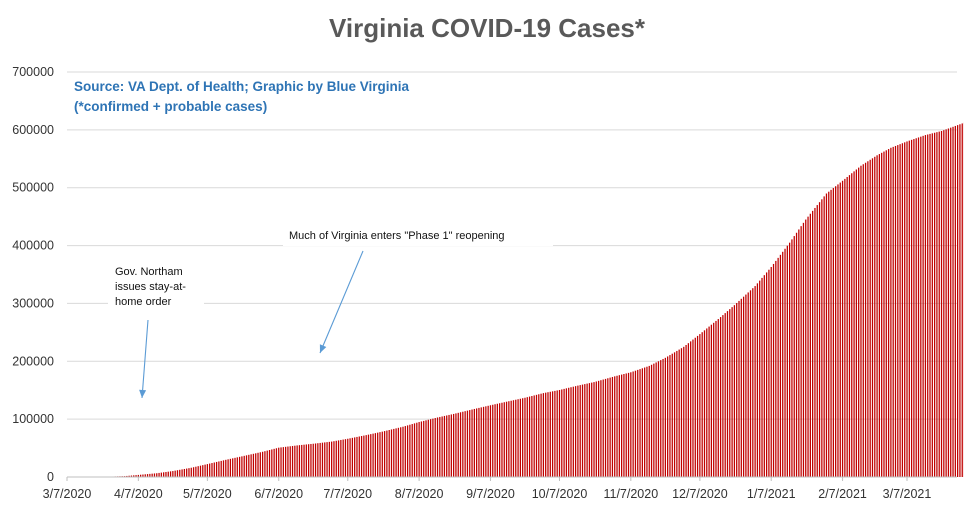 Image resolution: width=964 pixels, height=512 pixels. Describe the element at coordinates (138, 494) in the screenshot. I see `x-tick-label: 4/7/2020` at that location.